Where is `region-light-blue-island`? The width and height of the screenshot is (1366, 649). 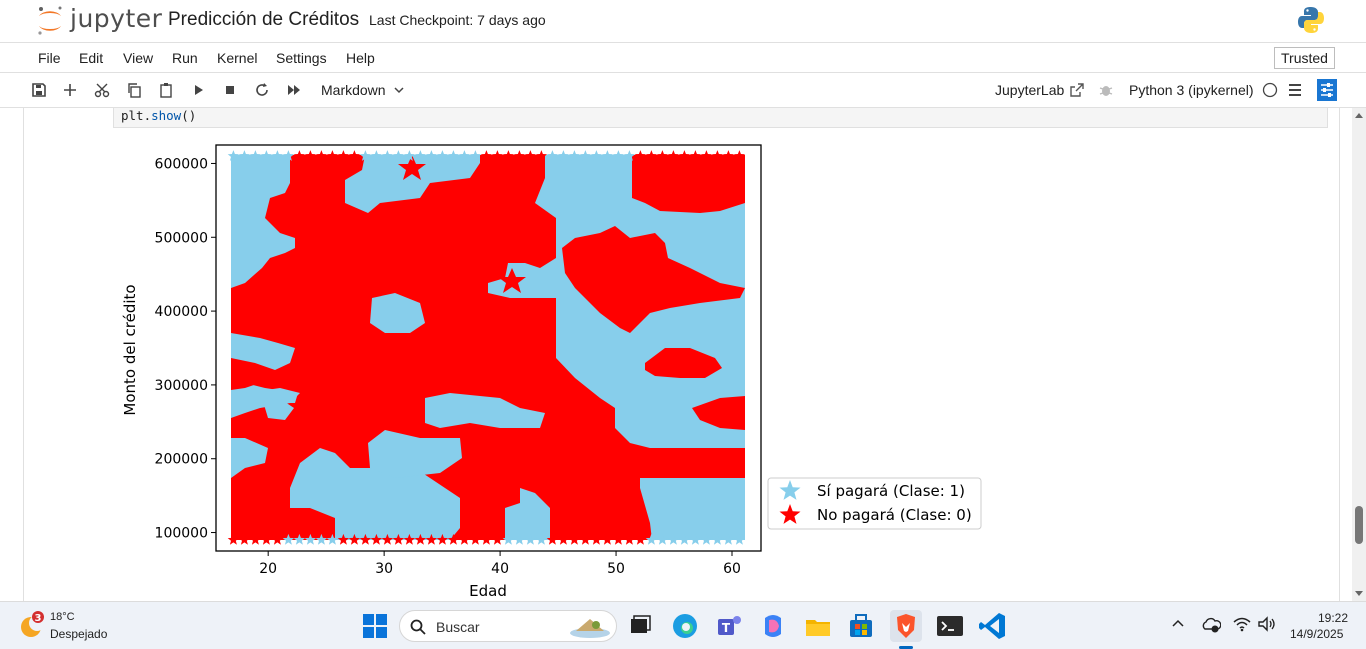
region-light-blue-island is located at coordinates (397, 313).